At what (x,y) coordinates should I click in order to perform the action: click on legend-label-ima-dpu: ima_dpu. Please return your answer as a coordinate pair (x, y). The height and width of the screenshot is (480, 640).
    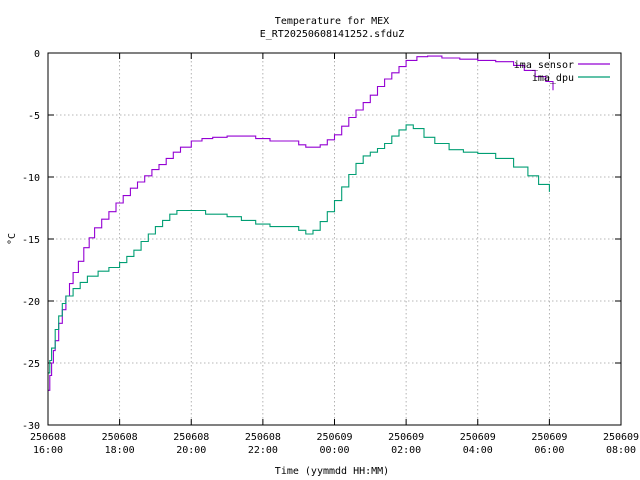
    Looking at the image, I should click on (553, 78).